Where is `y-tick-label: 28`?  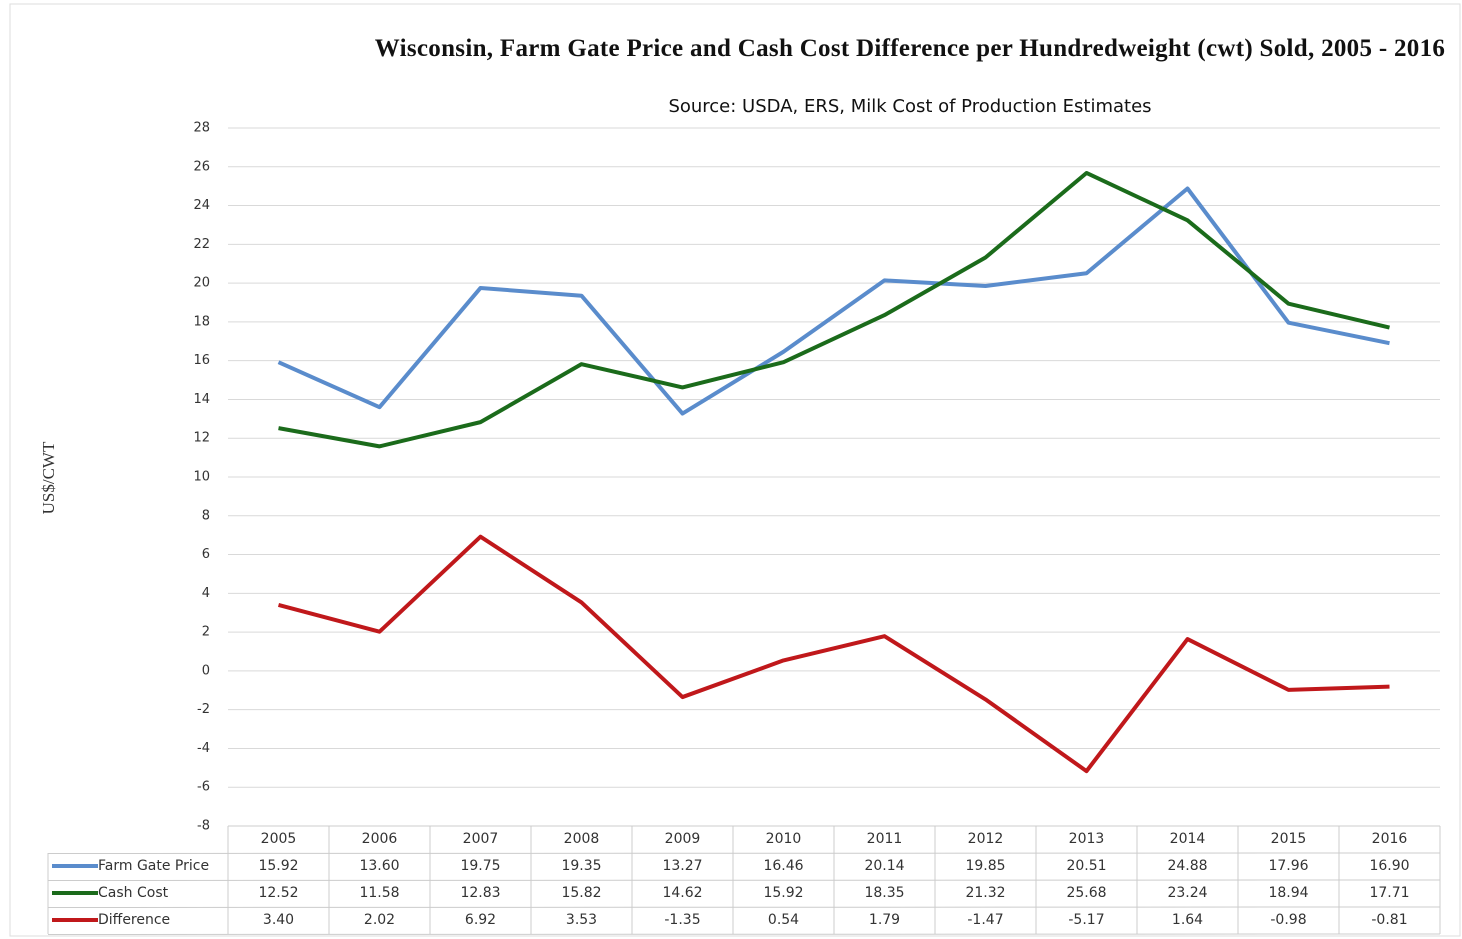 y-tick-label: 28 is located at coordinates (201, 128).